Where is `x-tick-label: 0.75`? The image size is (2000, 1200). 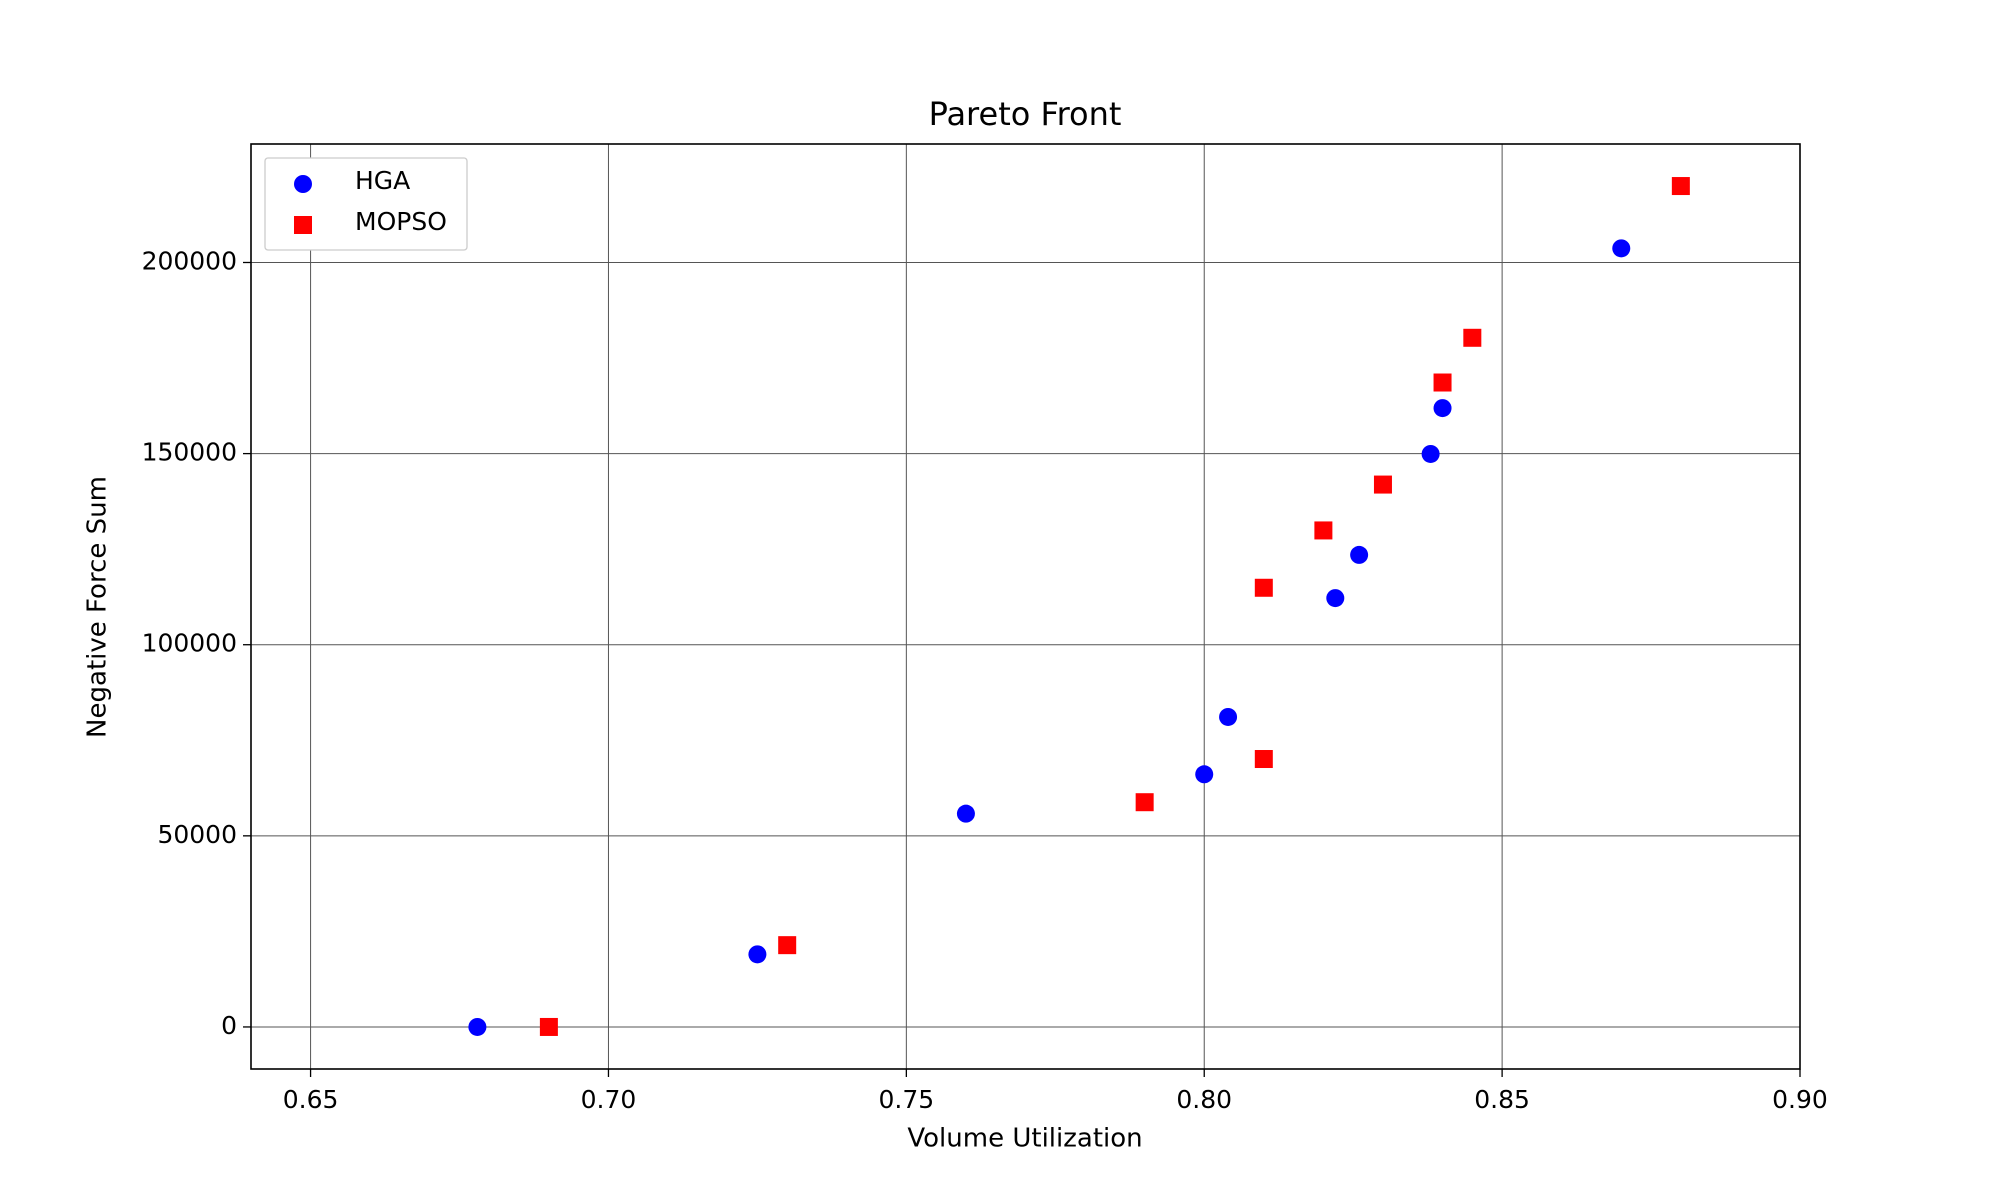 x-tick-label: 0.75 is located at coordinates (907, 1099).